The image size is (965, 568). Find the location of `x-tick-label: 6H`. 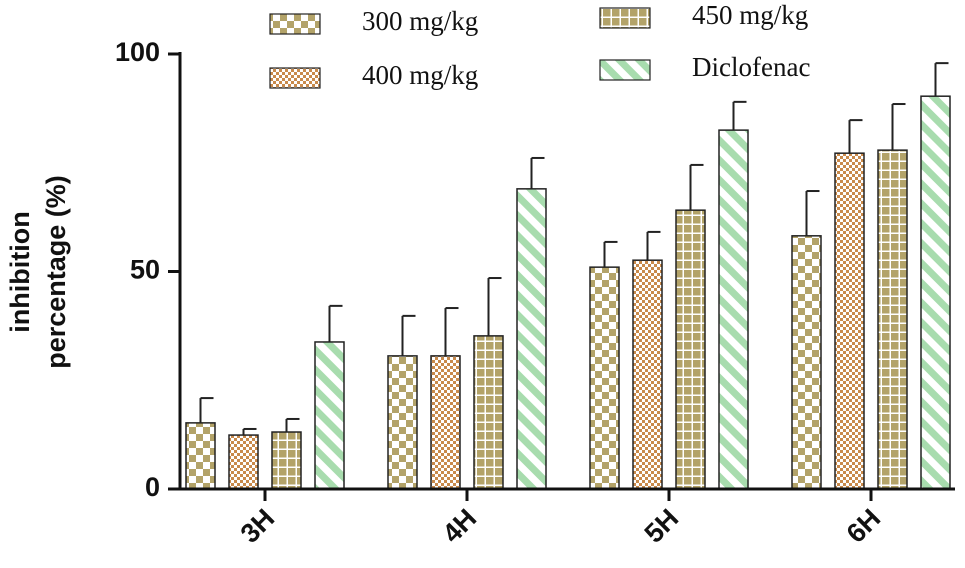

x-tick-label: 6H is located at coordinates (864, 526).